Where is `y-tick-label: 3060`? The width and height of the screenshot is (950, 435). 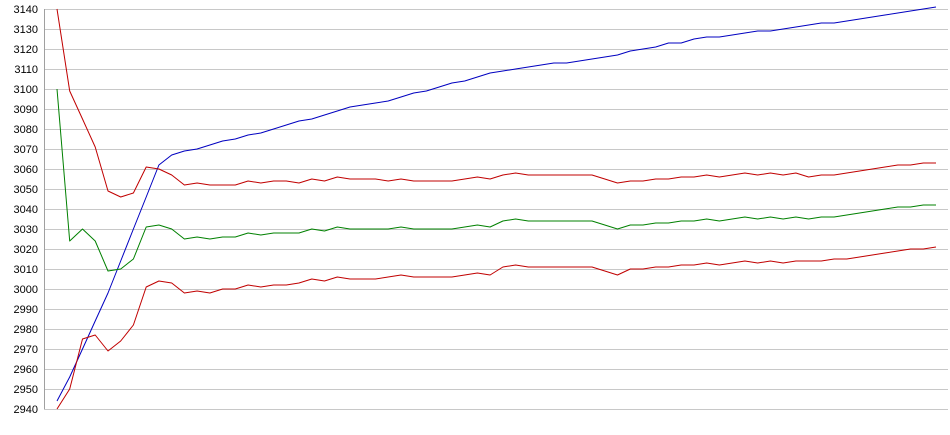 y-tick-label: 3060 is located at coordinates (26, 170).